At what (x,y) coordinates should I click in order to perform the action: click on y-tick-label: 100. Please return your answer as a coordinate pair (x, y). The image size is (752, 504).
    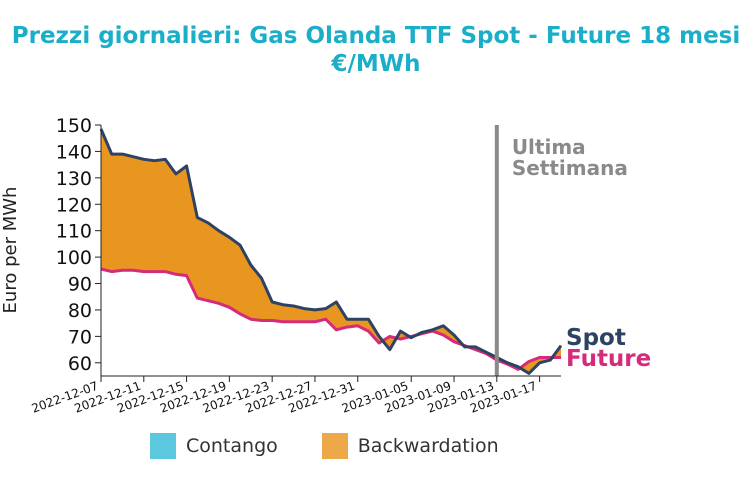
    Looking at the image, I should click on (74, 258).